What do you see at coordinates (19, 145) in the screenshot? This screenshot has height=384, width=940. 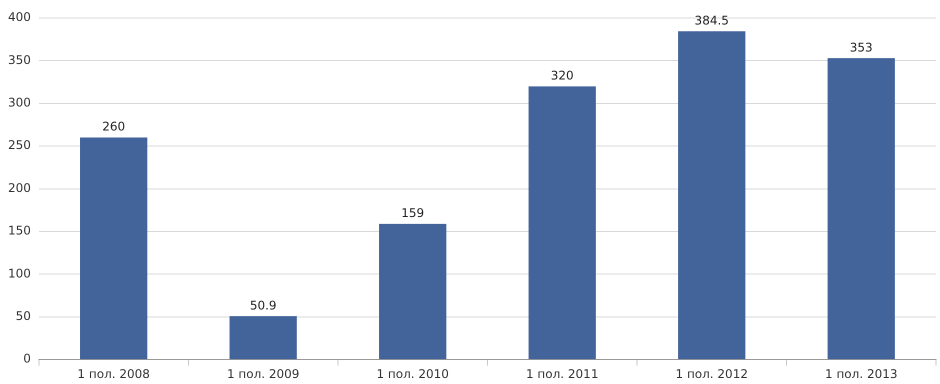 I see `y-tick-label: 250` at bounding box center [19, 145].